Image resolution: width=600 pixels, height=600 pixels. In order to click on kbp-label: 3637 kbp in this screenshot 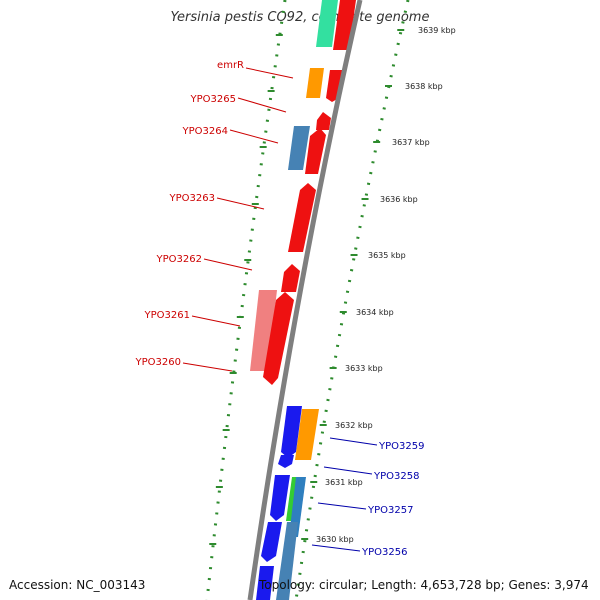, I will do `click(411, 142)`.